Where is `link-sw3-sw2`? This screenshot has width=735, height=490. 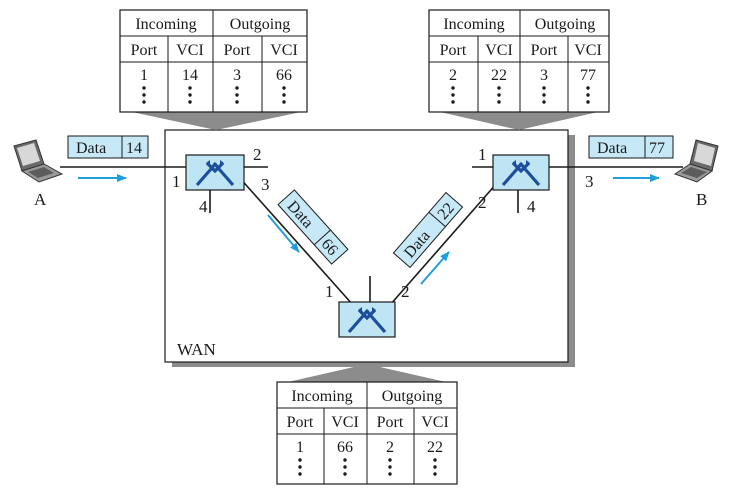 link-sw3-sw2 is located at coordinates (443, 244).